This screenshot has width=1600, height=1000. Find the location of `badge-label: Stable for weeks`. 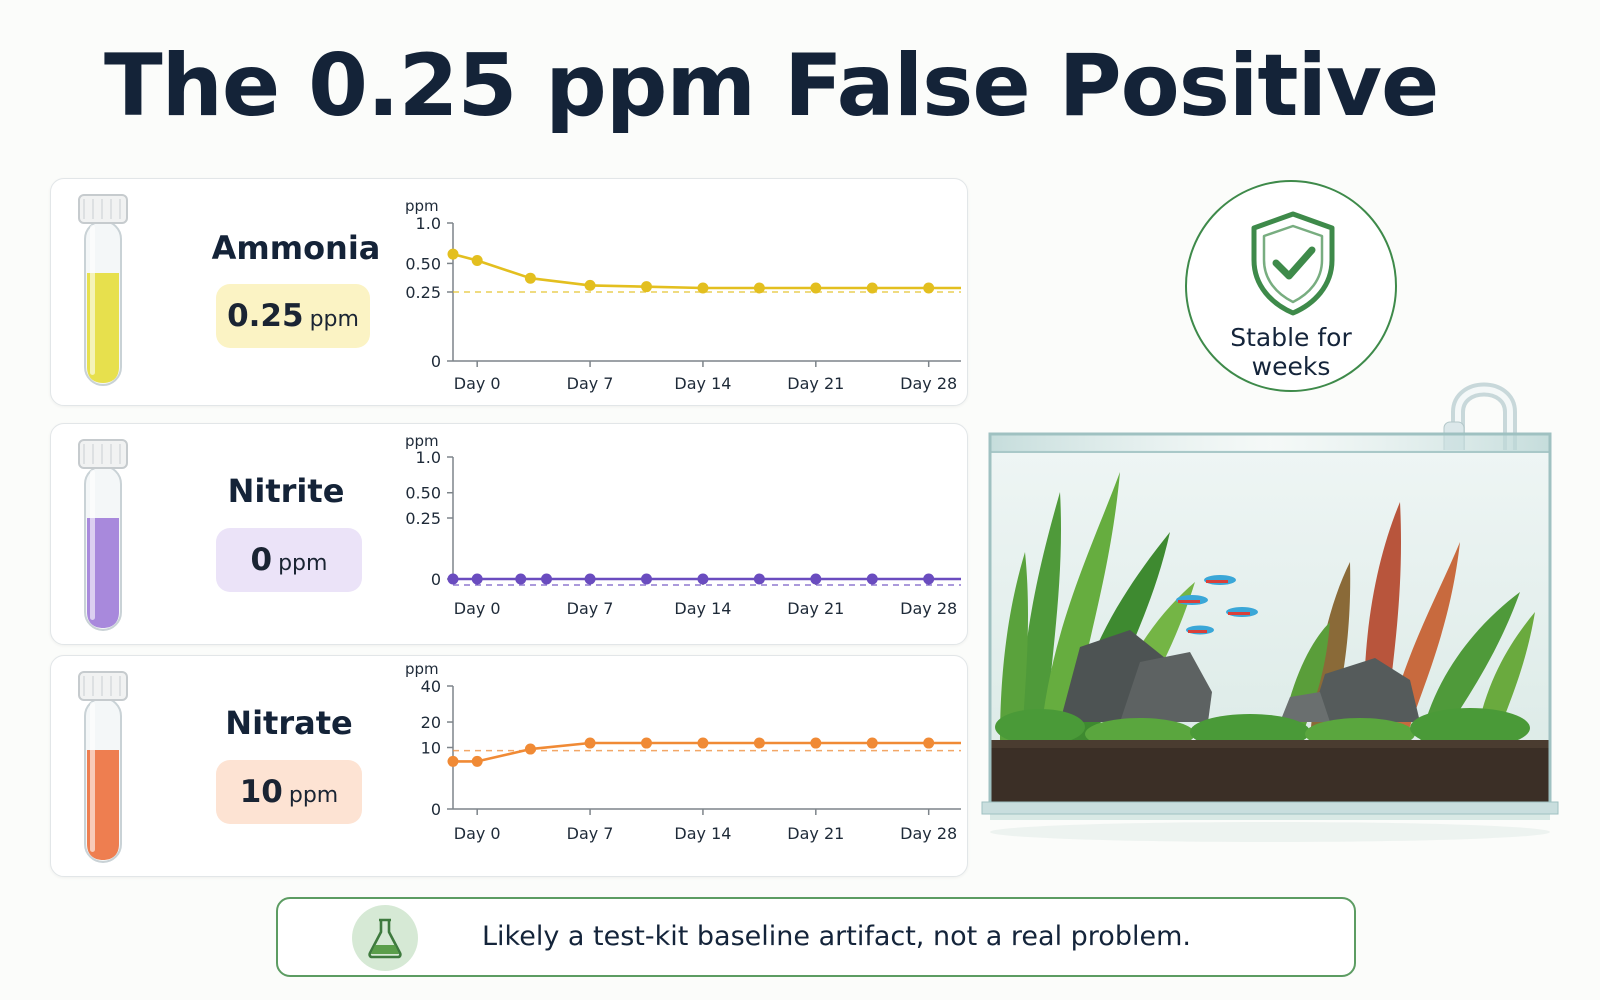

badge-label: Stable for weeks is located at coordinates (1291, 352).